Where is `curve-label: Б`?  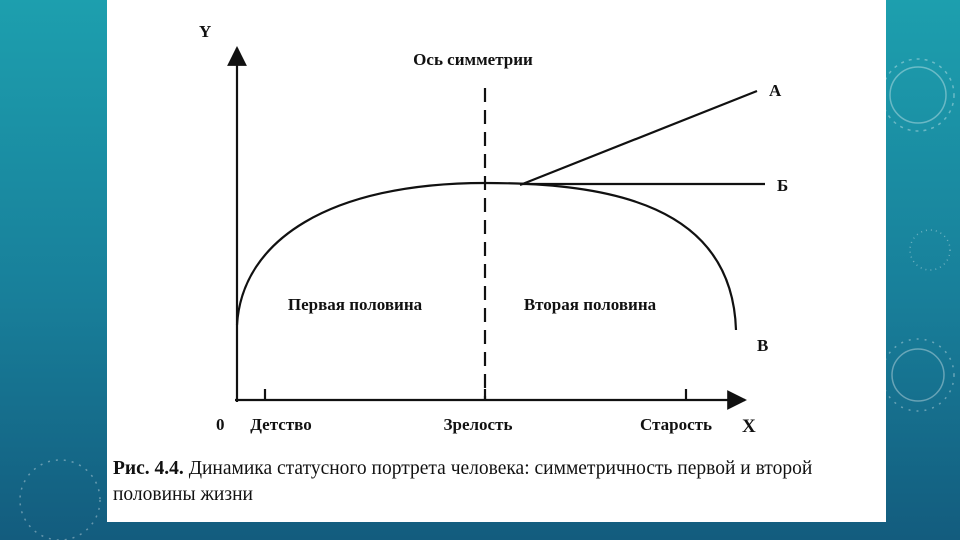 curve-label: Б is located at coordinates (782, 185).